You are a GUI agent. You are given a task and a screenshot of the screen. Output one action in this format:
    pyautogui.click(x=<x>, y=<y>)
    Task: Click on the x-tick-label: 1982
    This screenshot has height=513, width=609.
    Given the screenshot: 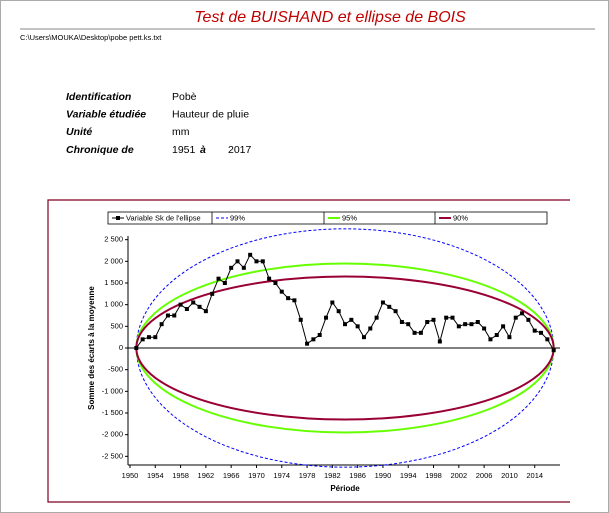 What is the action you would take?
    pyautogui.click(x=332, y=475)
    